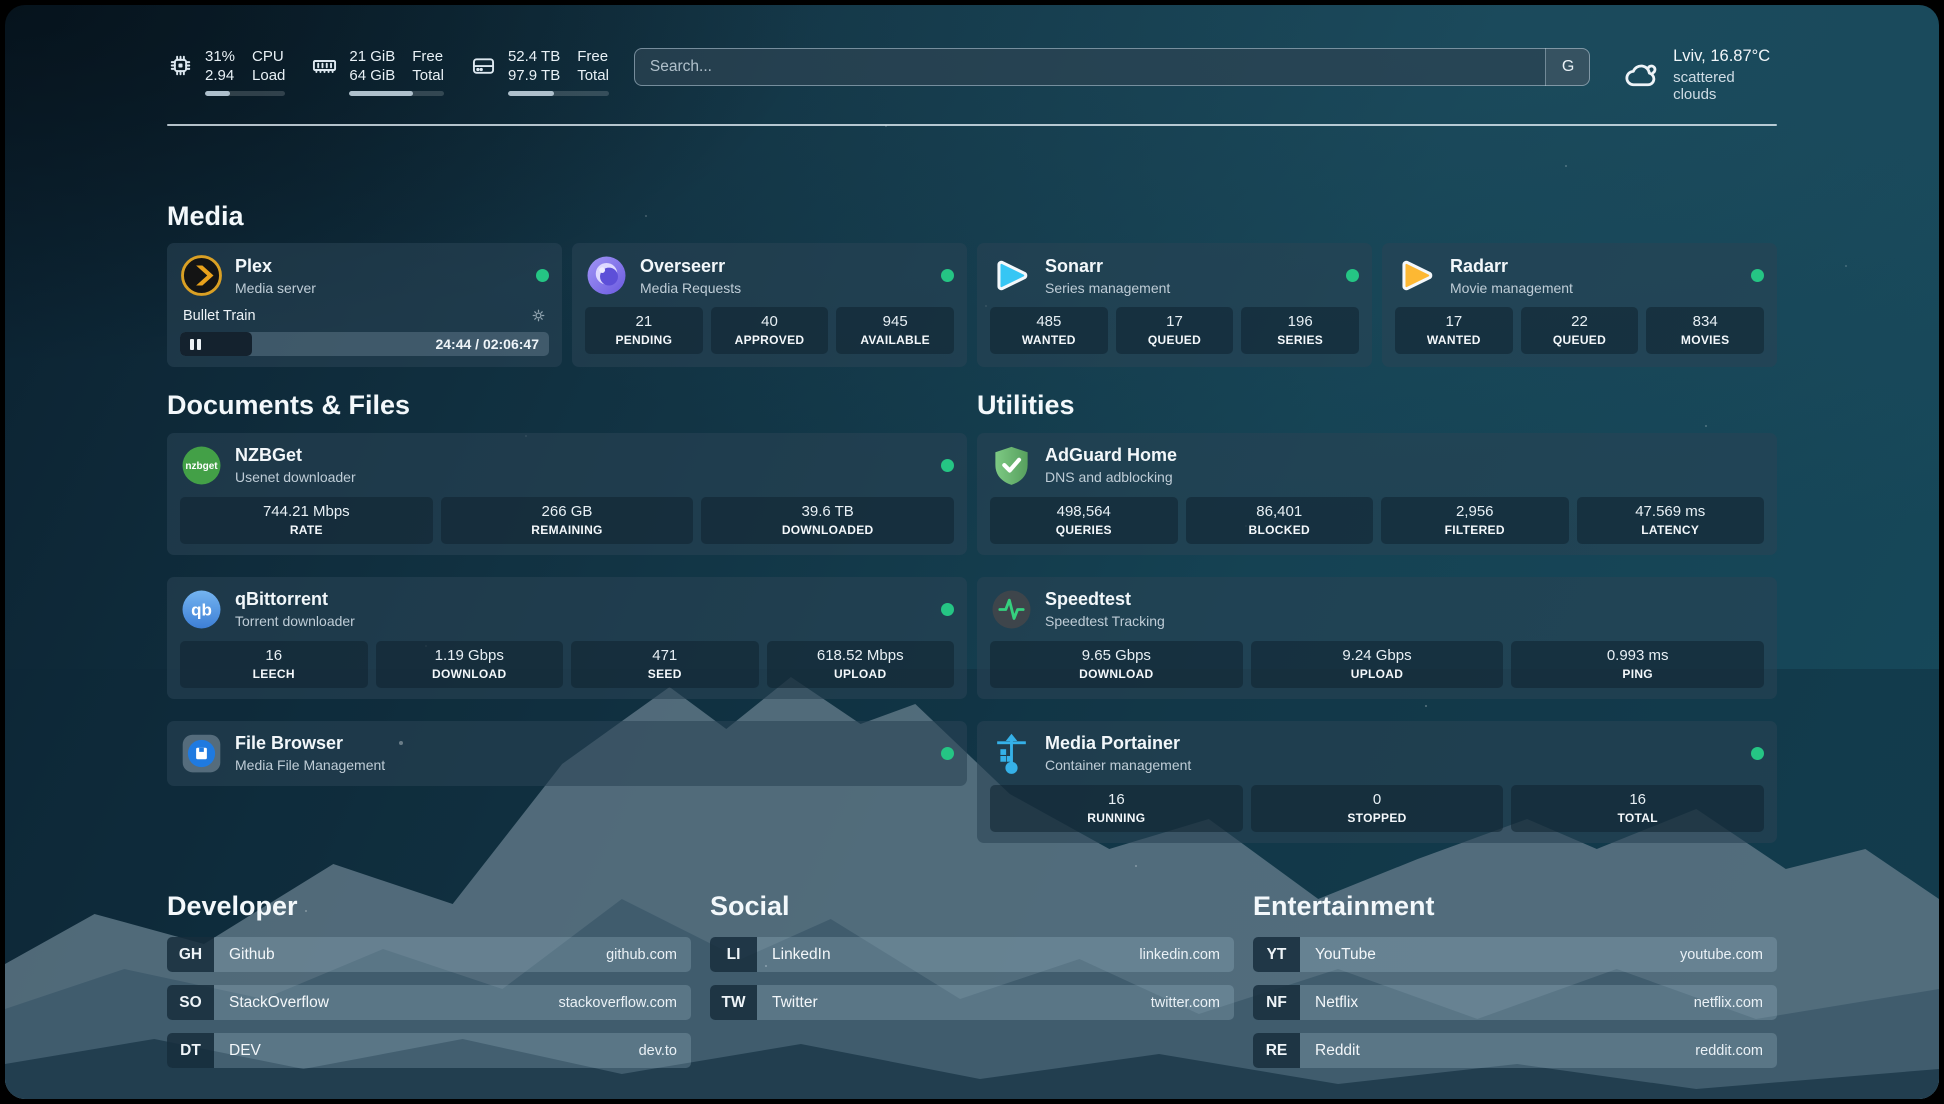  Describe the element at coordinates (1276, 955) in the screenshot. I see `link-abbr: YT` at that location.